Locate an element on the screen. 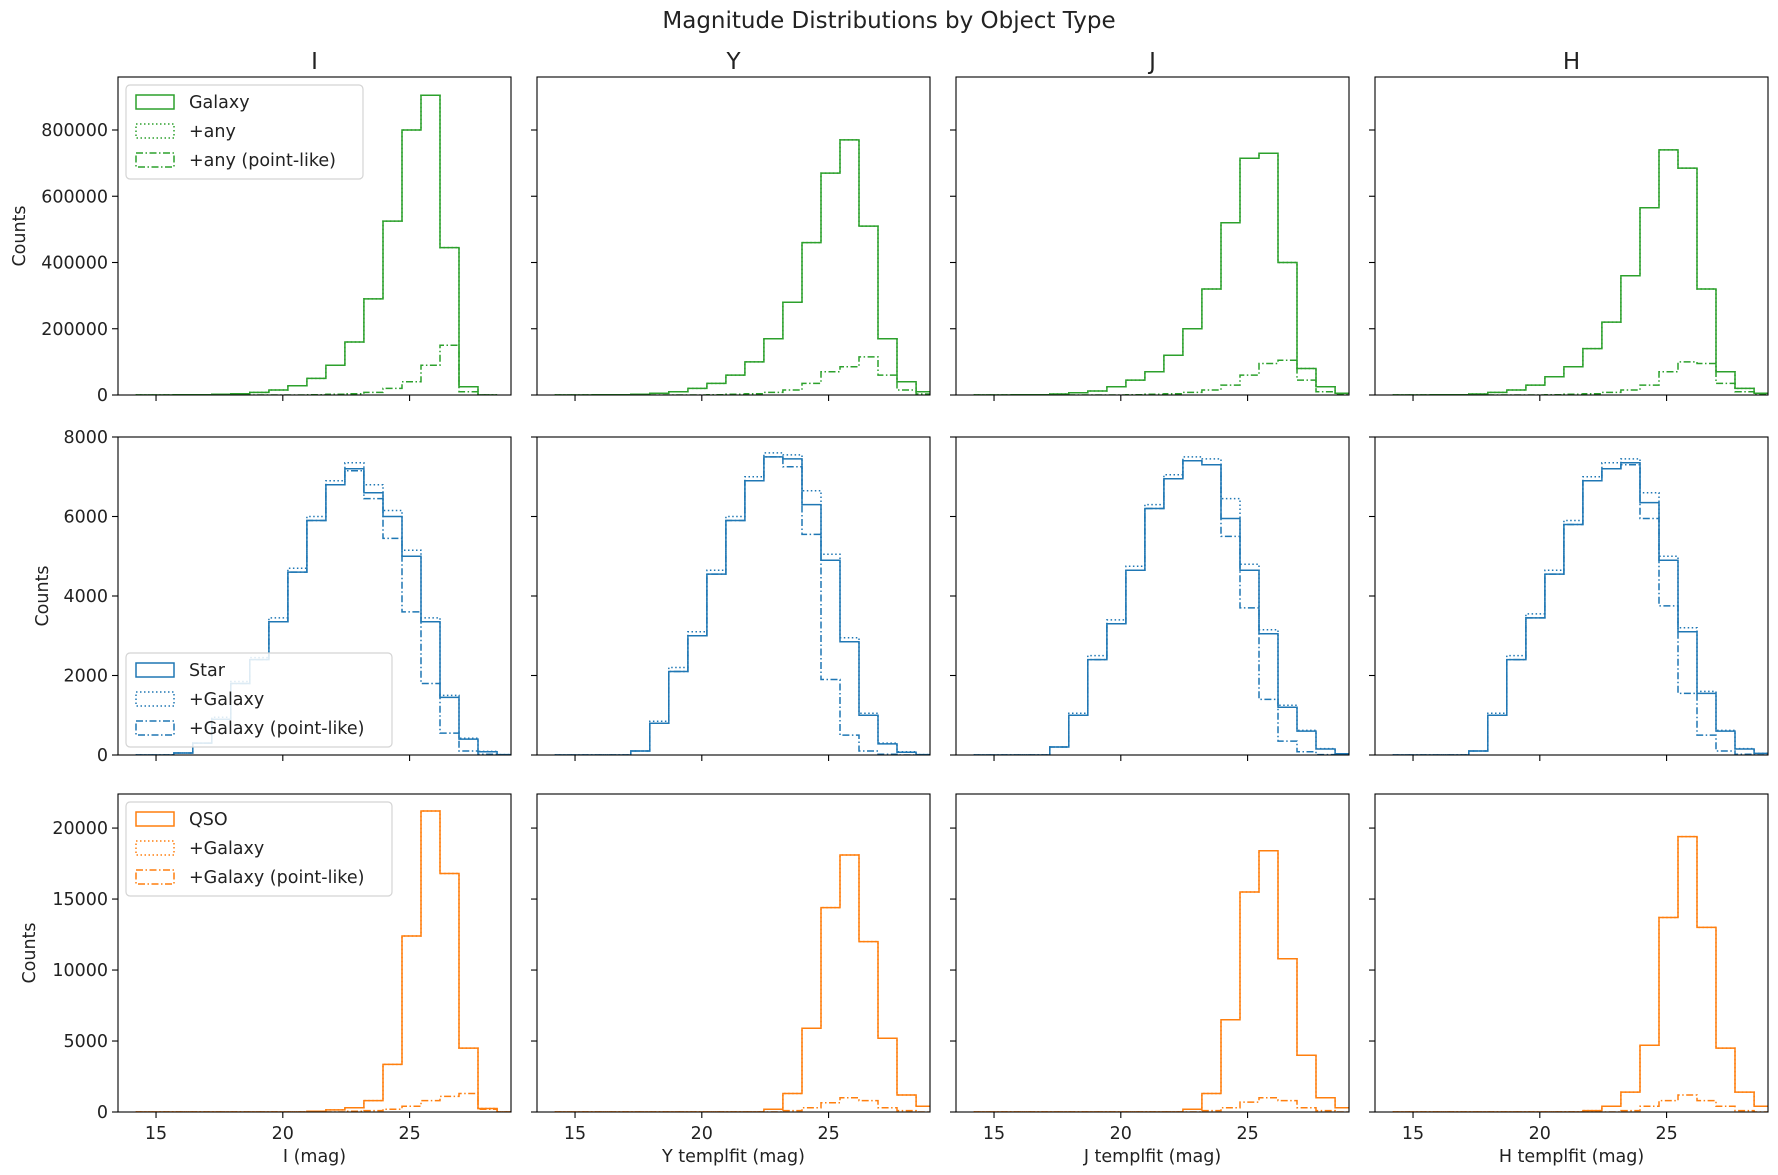 The height and width of the screenshot is (1175, 1778). y-tick-label: 10000 is located at coordinates (80, 971).